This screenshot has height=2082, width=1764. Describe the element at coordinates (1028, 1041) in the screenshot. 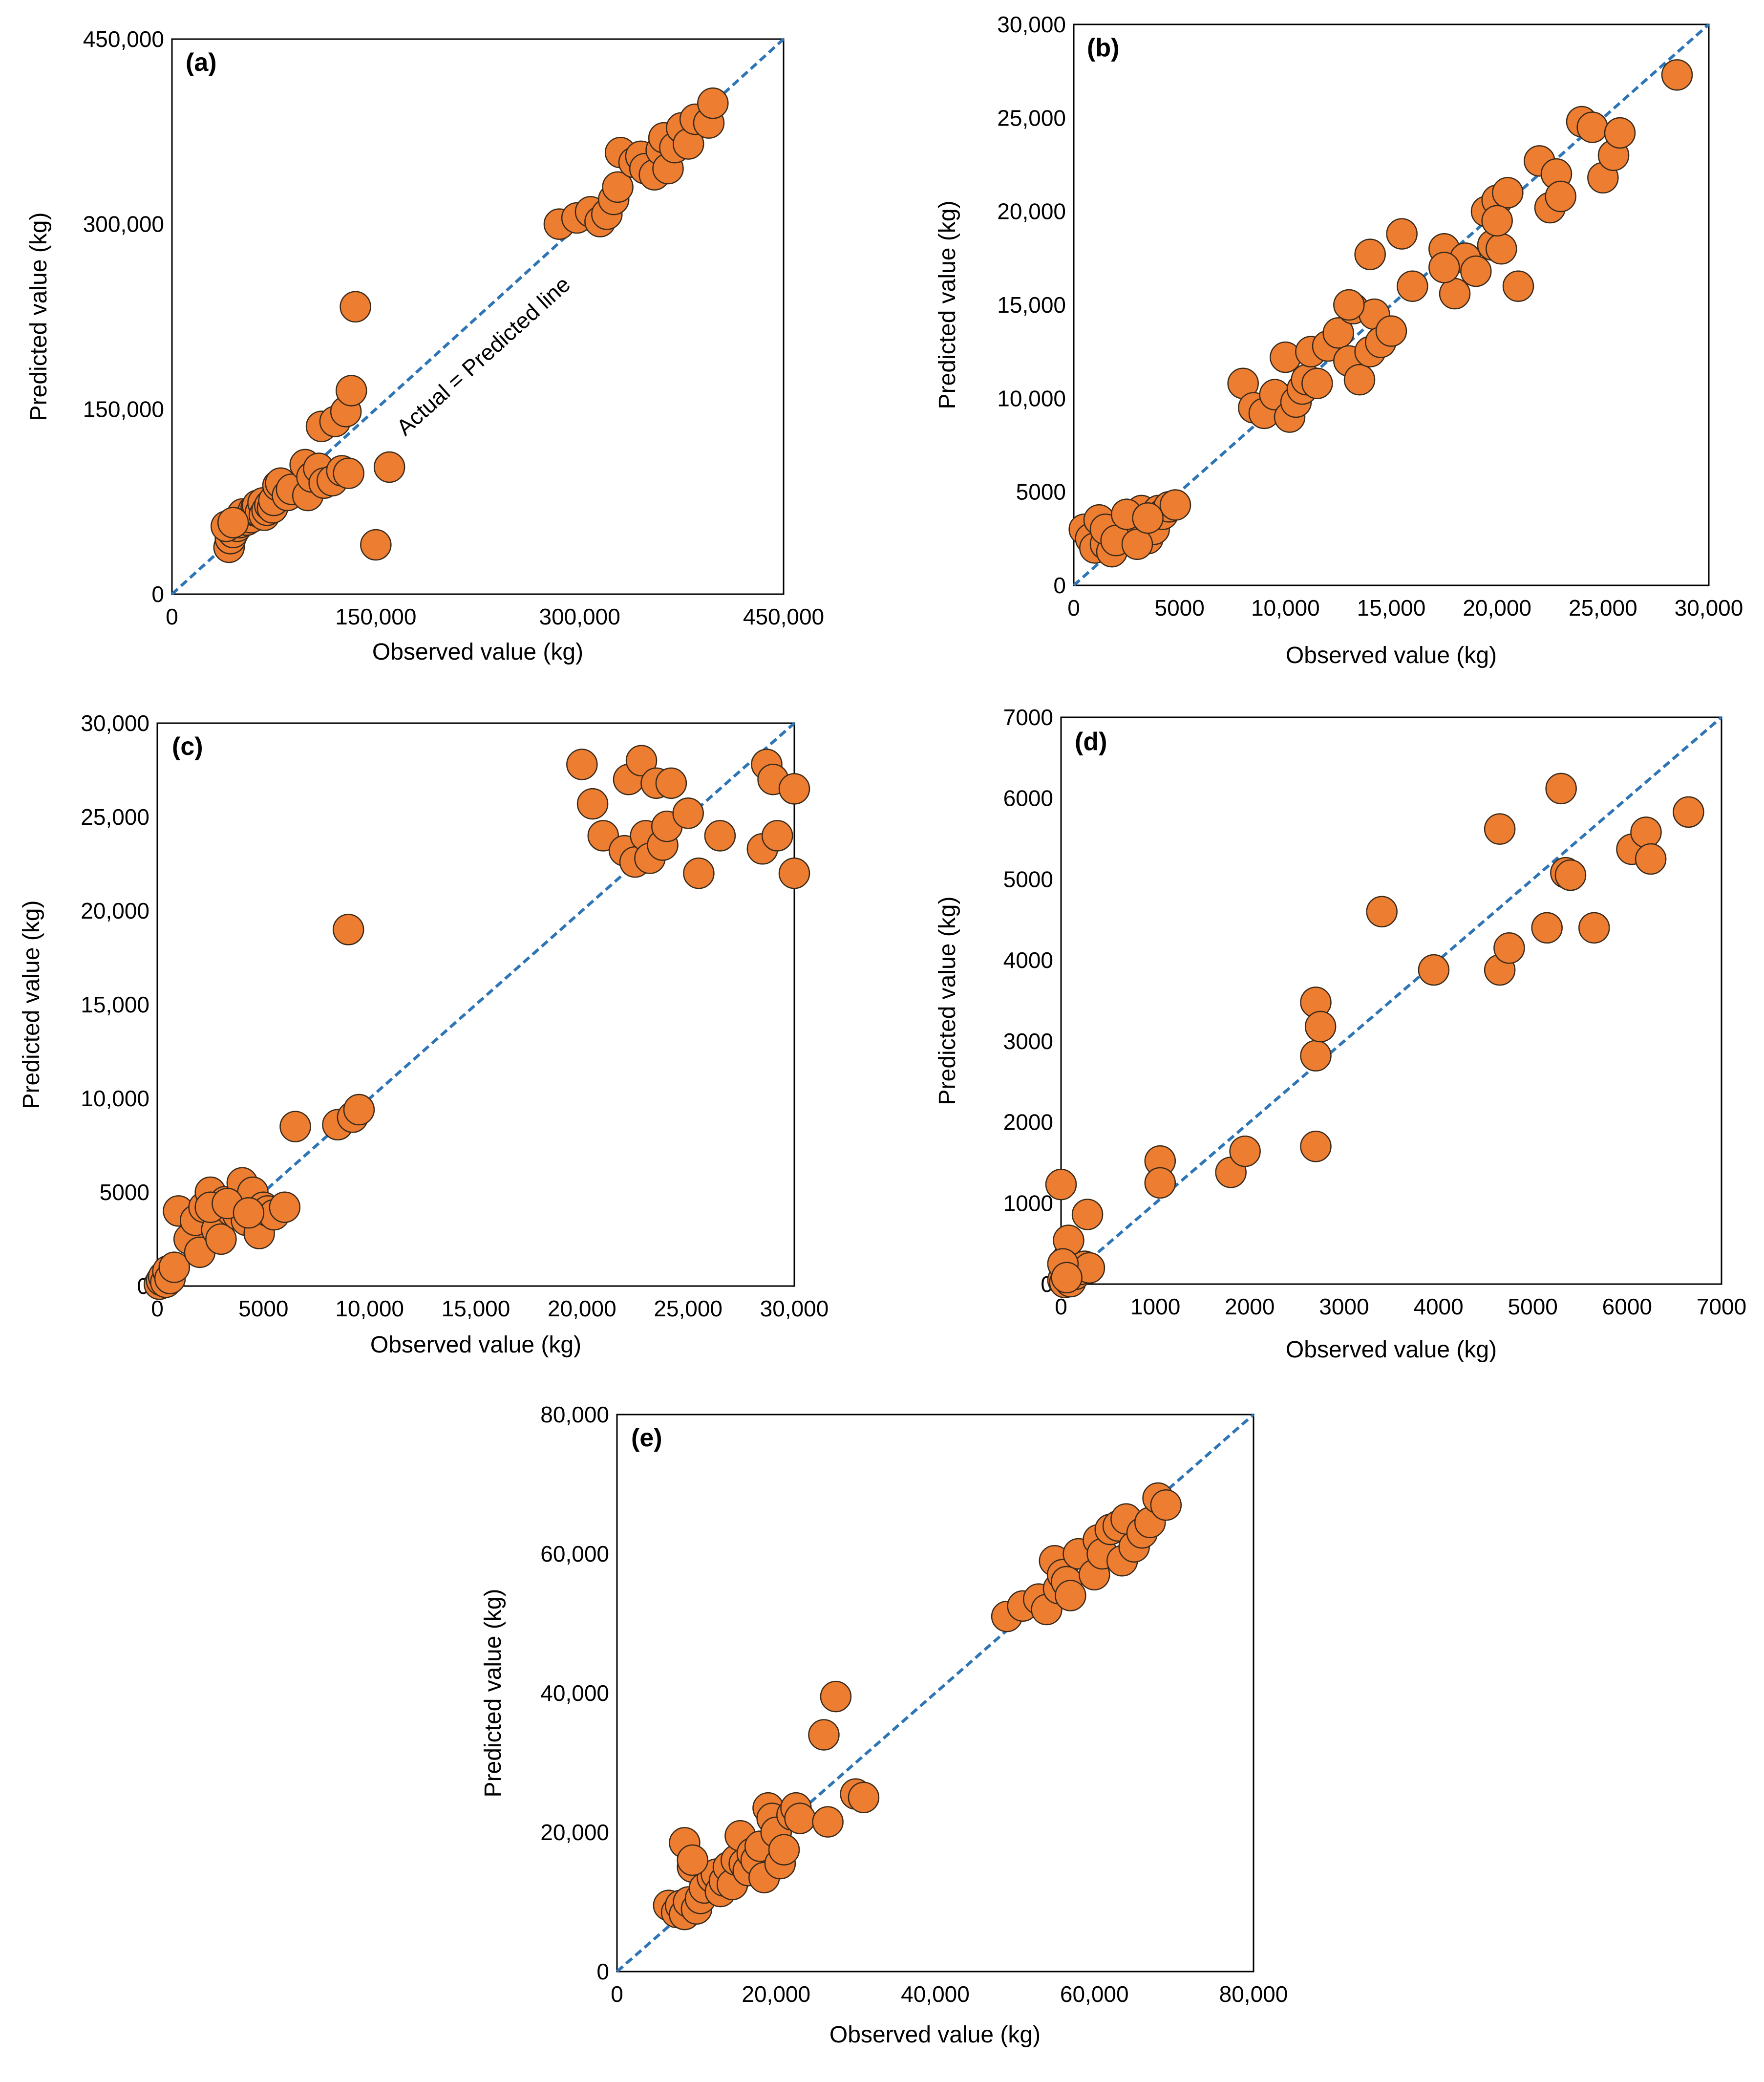

I see `y-tick-label: 3000` at that location.